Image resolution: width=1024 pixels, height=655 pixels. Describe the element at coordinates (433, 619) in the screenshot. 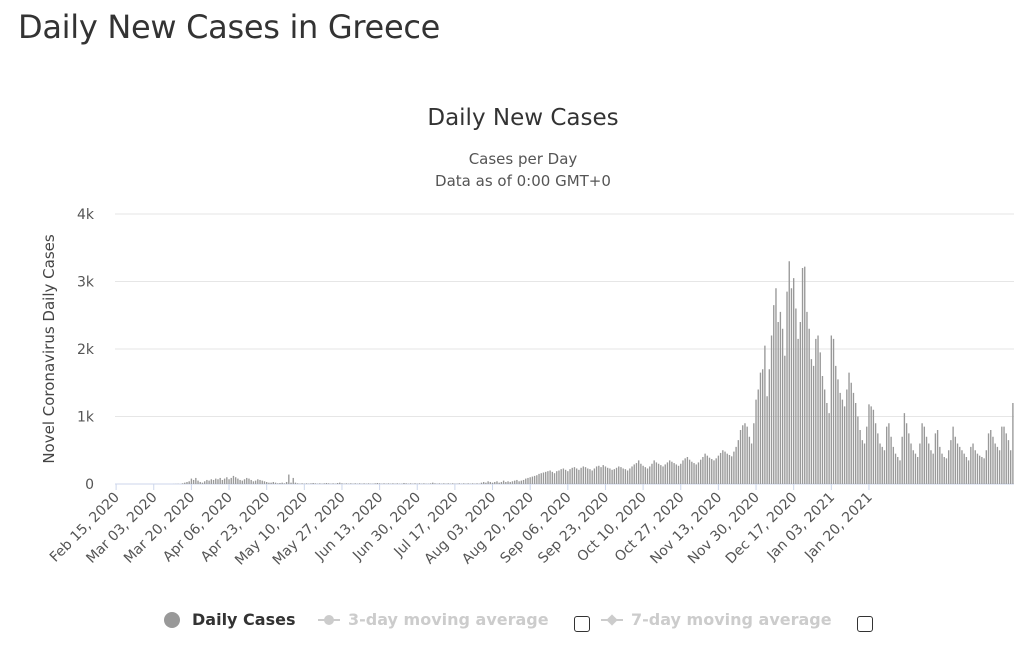

I see `legend-3-day-average: 3-day moving average` at that location.